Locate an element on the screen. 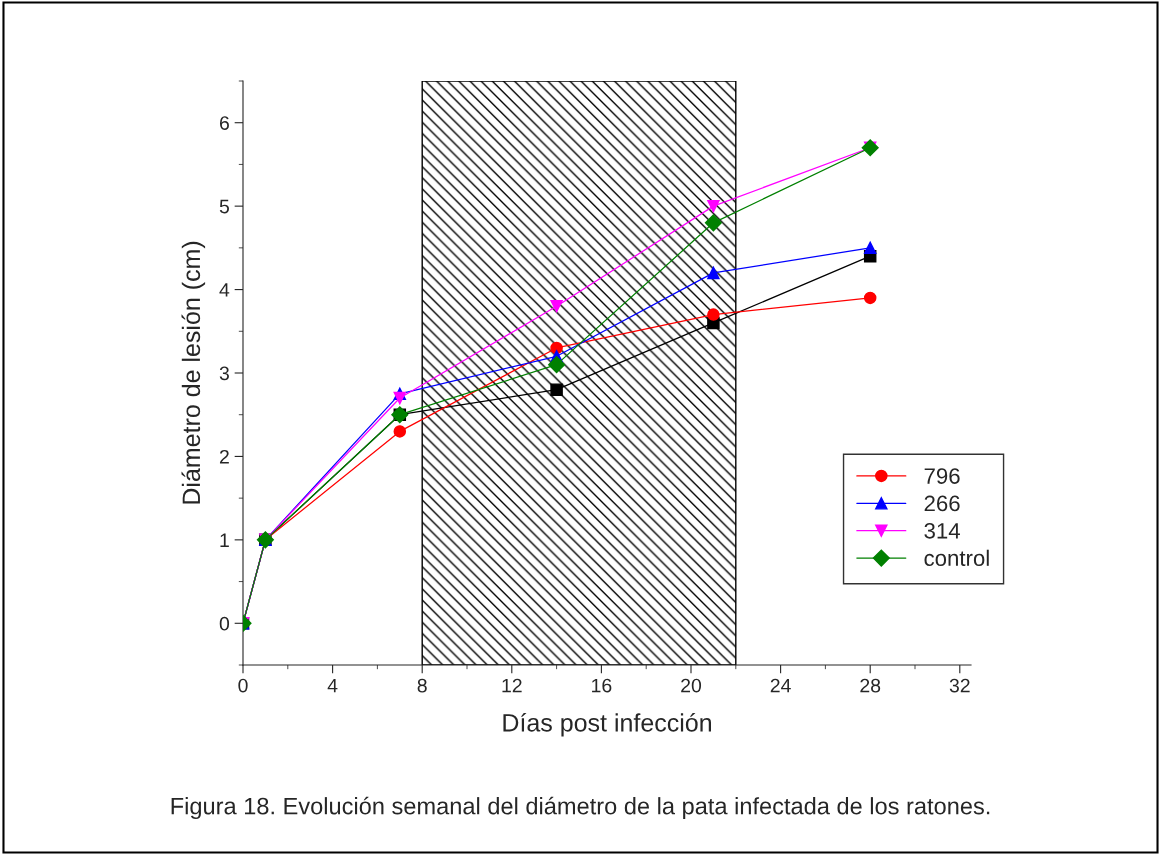 This screenshot has height=855, width=1161. y-axis-title: Diámetro de lesión (cm) is located at coordinates (193, 372).